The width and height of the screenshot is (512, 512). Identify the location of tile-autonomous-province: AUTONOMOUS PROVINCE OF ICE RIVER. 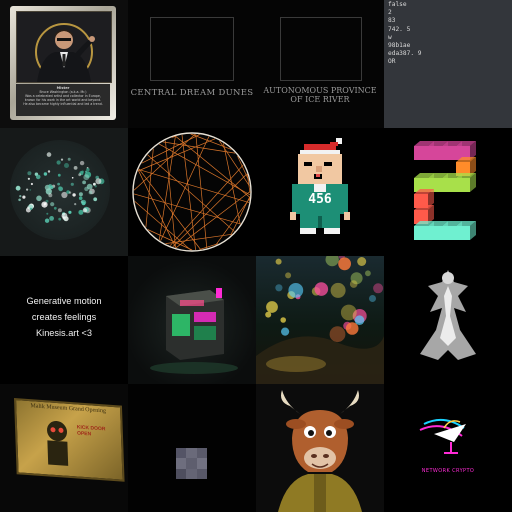
(320, 64).